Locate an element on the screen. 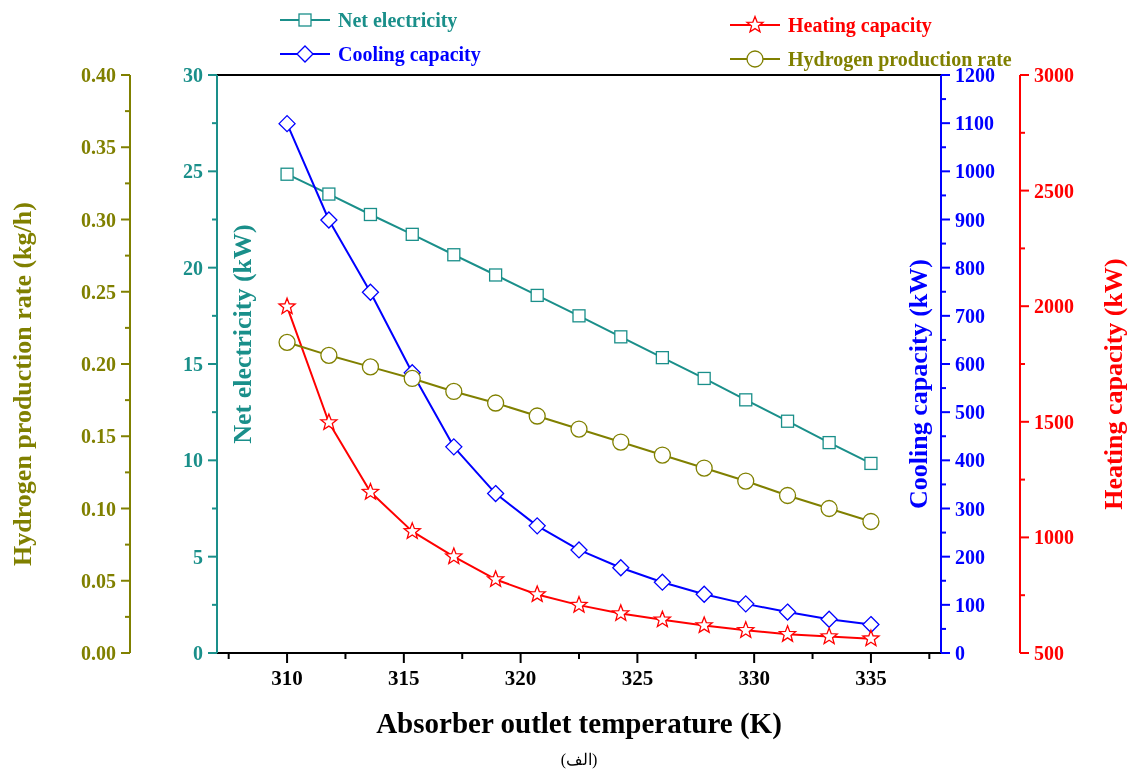 The width and height of the screenshot is (1131, 771). y-tick-label: 25 is located at coordinates (193, 171).